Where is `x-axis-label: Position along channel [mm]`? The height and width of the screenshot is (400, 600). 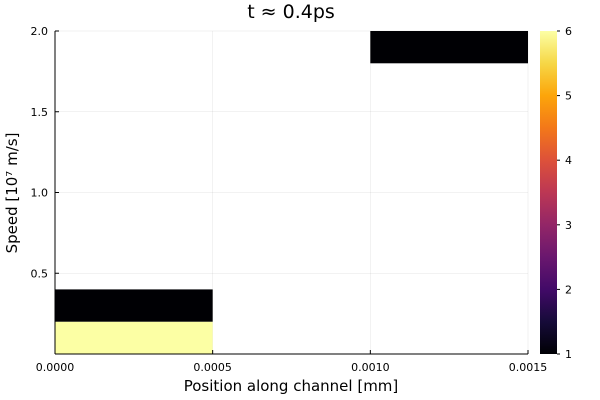 x-axis-label: Position along channel [mm] is located at coordinates (291, 386).